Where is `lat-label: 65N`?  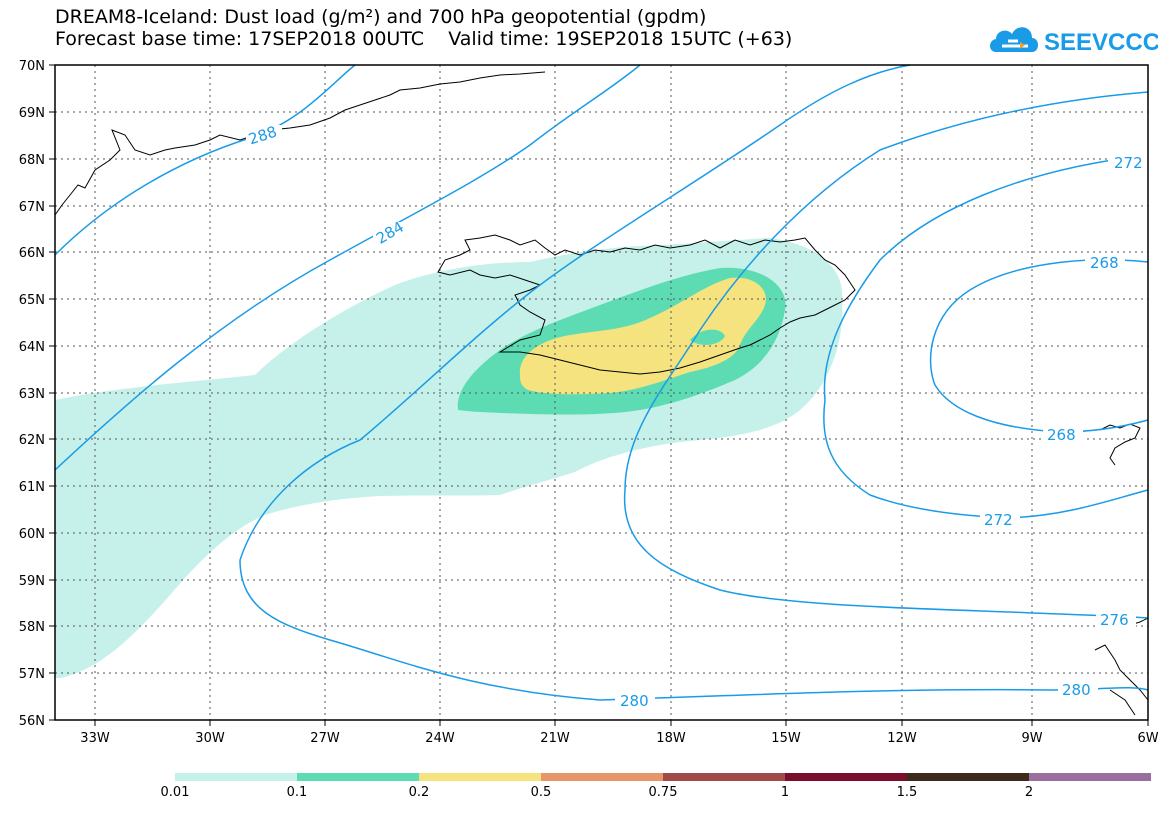 lat-label: 65N is located at coordinates (32, 300).